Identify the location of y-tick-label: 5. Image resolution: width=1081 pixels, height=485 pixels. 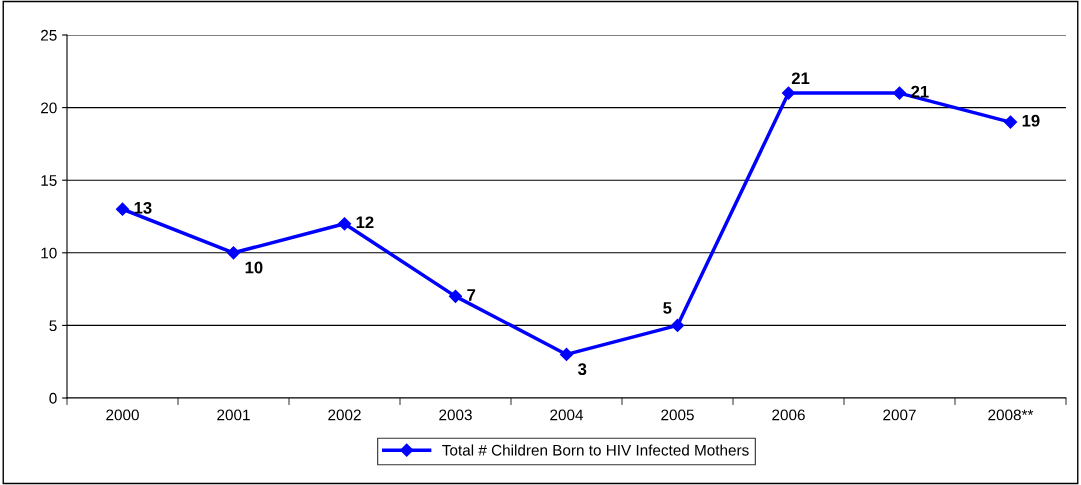
(53, 326).